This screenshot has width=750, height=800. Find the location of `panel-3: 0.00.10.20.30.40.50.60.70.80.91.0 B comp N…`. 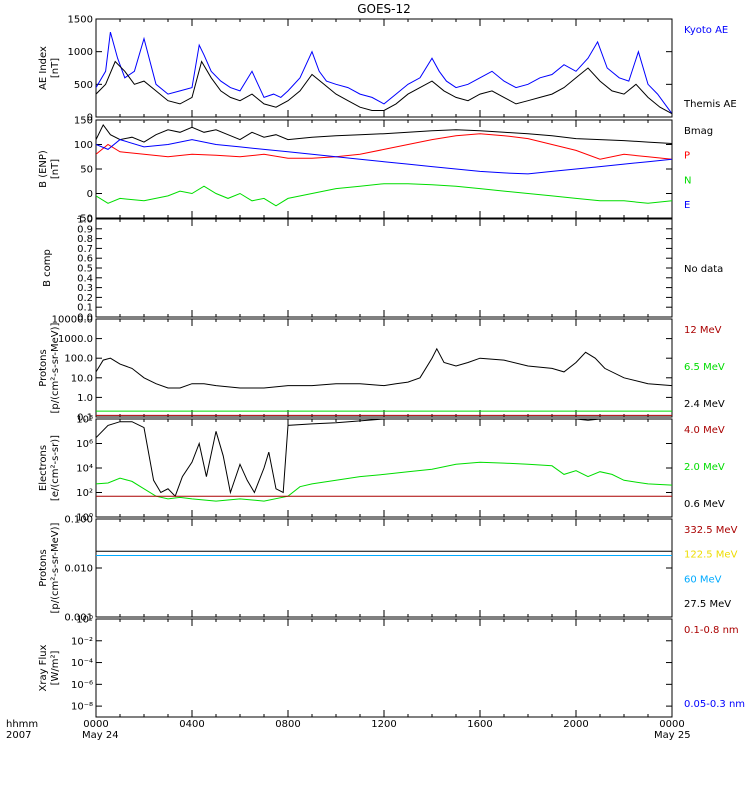

panel-3: 0.00.10.20.30.40.50.60.70.80.91.0 B comp N… is located at coordinates (382, 269).